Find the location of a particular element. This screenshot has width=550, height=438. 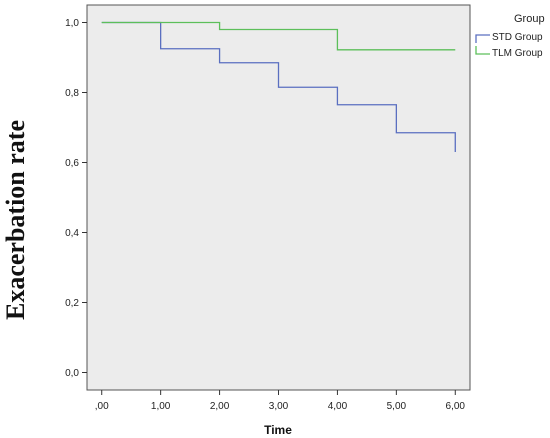

y-tick-label: 0,8 is located at coordinates (72, 93).